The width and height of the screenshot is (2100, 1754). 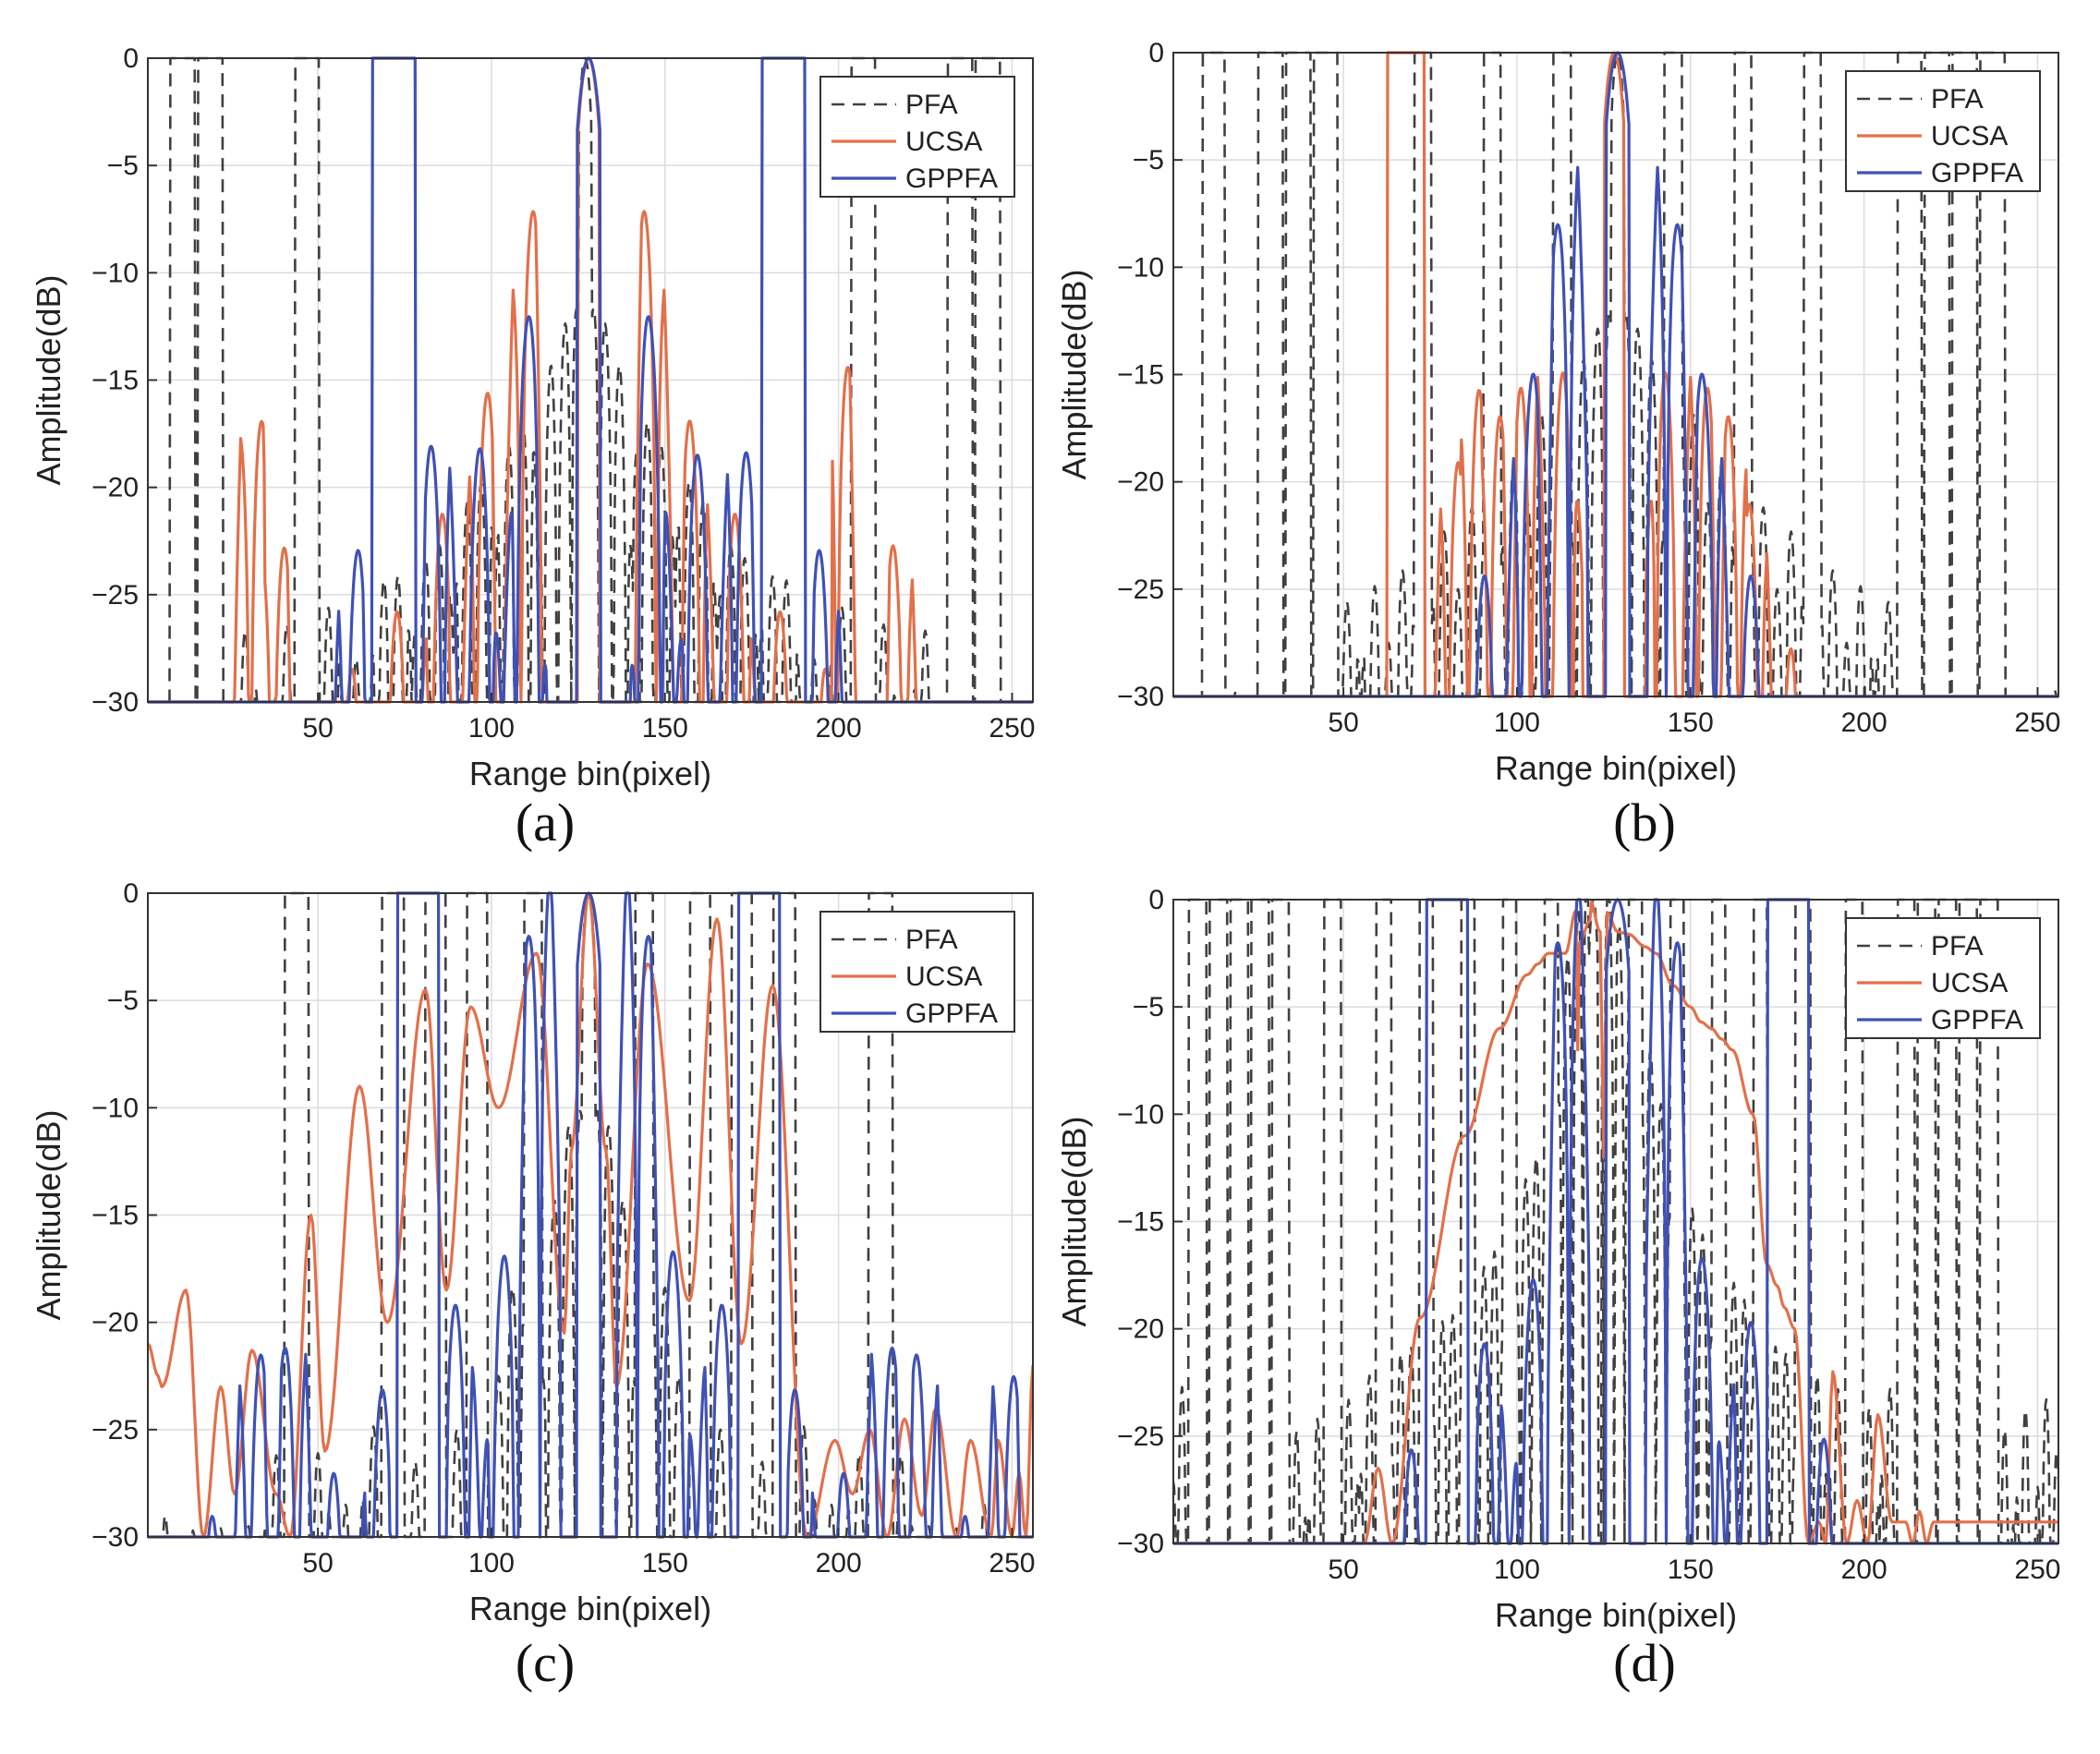 I want to click on panel-label: (d), so click(x=1645, y=1663).